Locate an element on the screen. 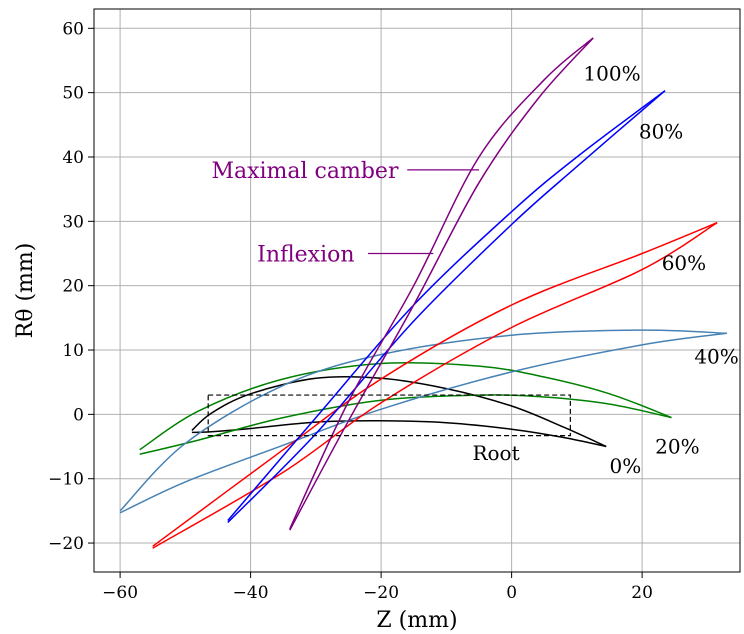 Image resolution: width=744 pixels, height=634 pixels. y-tick-label: −10 is located at coordinates (66, 480).